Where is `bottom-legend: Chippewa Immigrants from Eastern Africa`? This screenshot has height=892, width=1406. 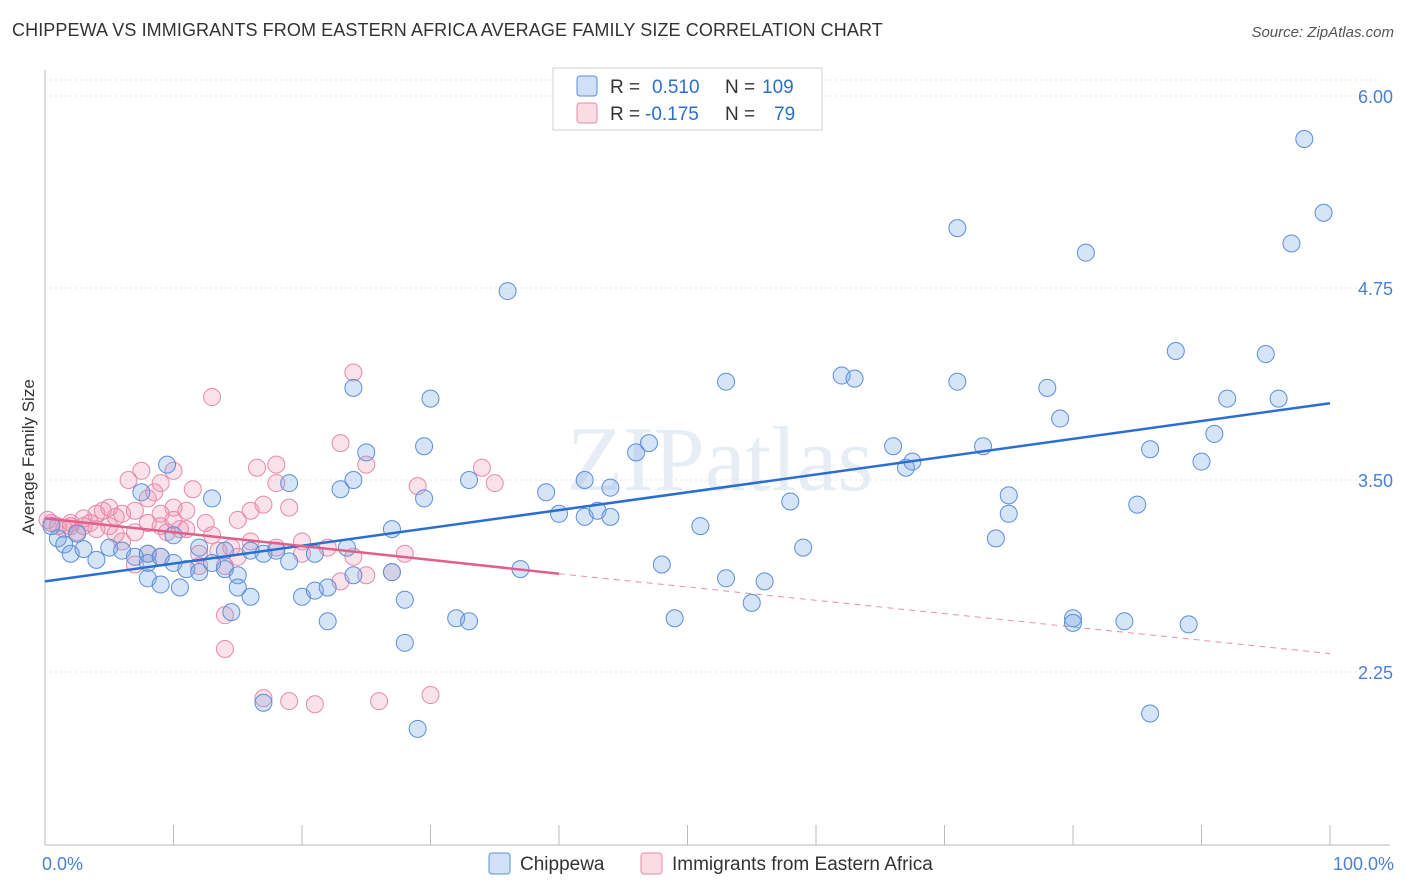
bottom-legend: Chippewa Immigrants from Eastern Africa is located at coordinates (710, 863).